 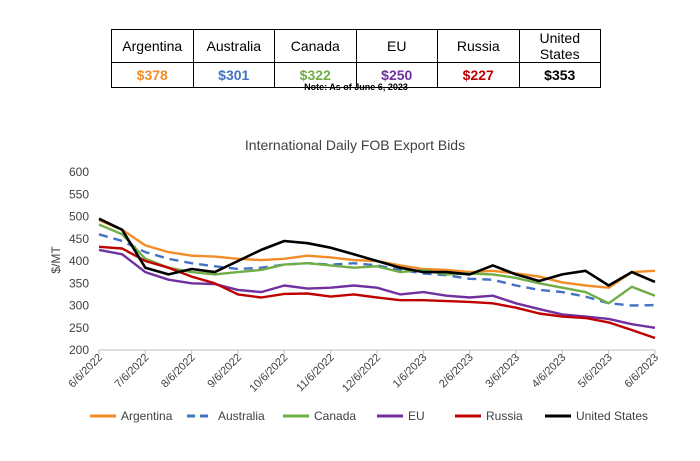 What do you see at coordinates (56, 260) in the screenshot?
I see `y-axis-label: $/MT` at bounding box center [56, 260].